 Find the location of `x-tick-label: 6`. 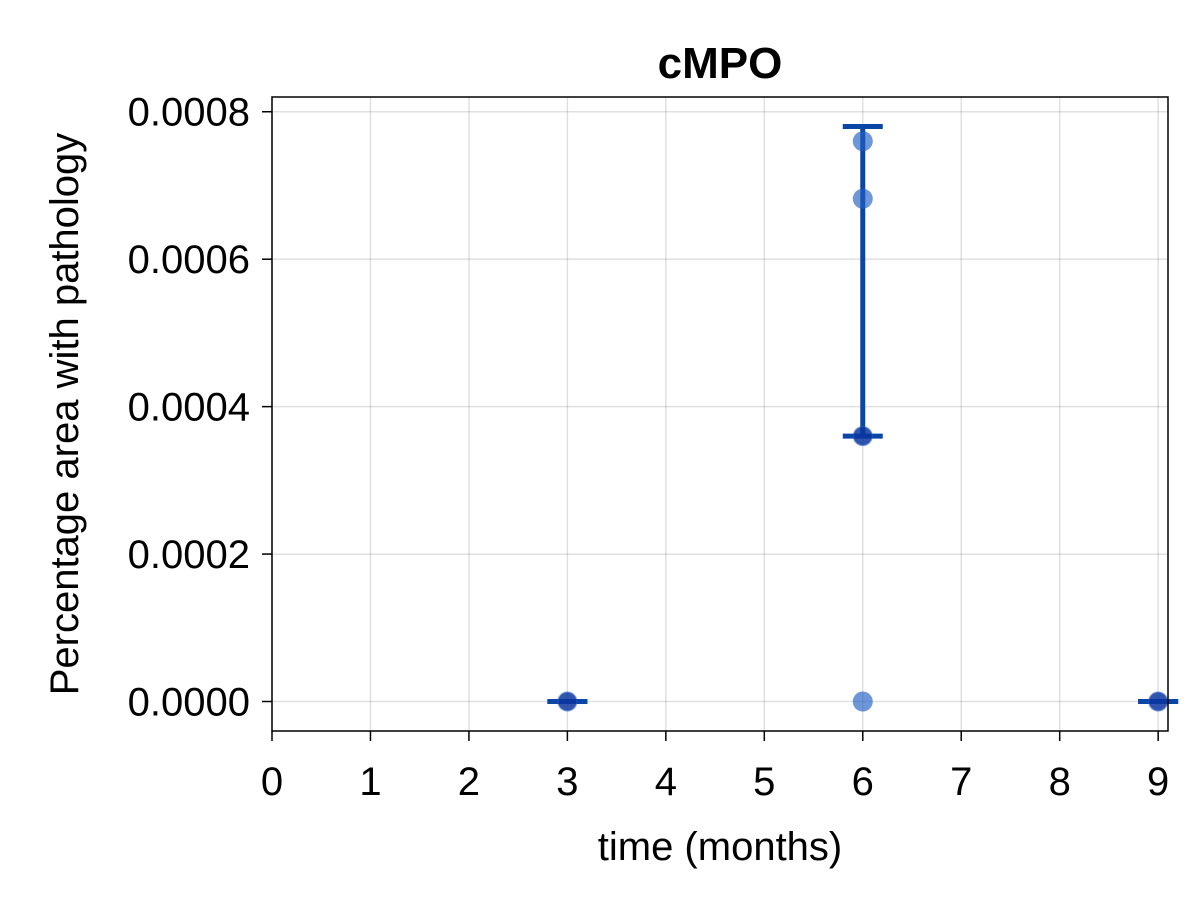

x-tick-label: 6 is located at coordinates (863, 782).